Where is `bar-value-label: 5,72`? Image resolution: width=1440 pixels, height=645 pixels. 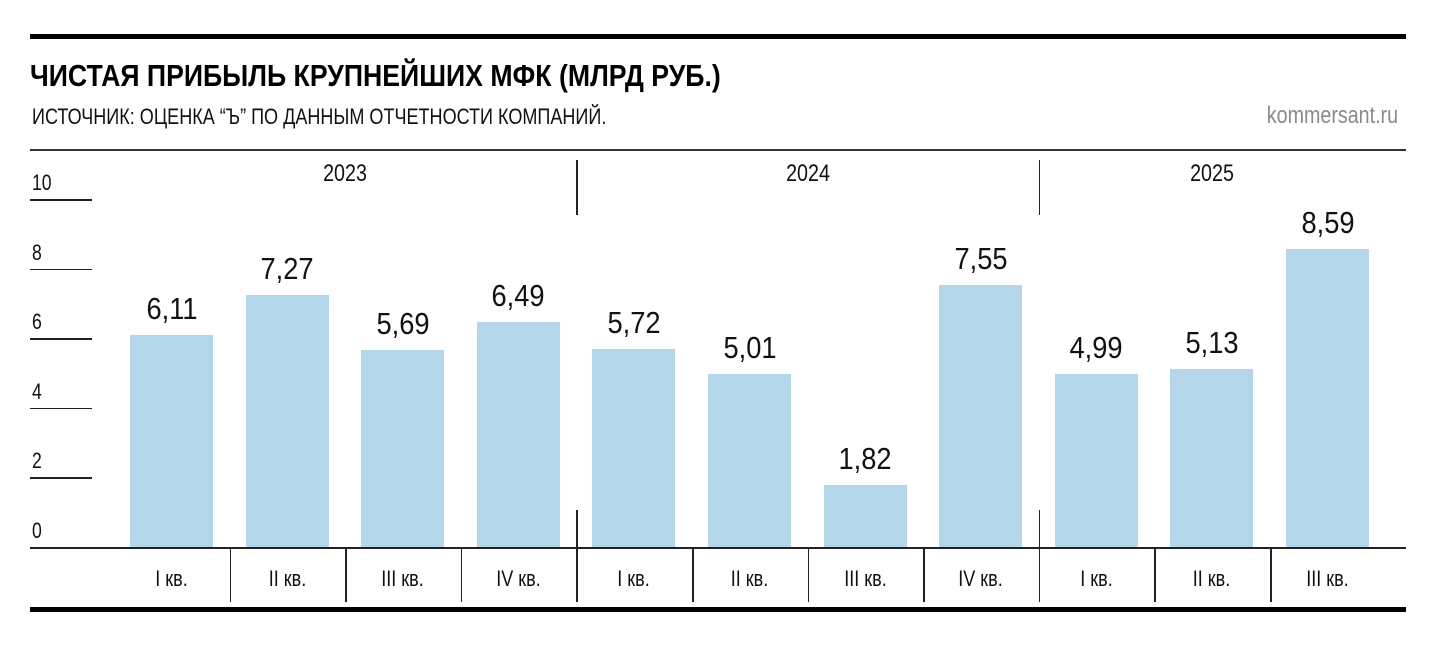
bar-value-label: 5,72 is located at coordinates (634, 322).